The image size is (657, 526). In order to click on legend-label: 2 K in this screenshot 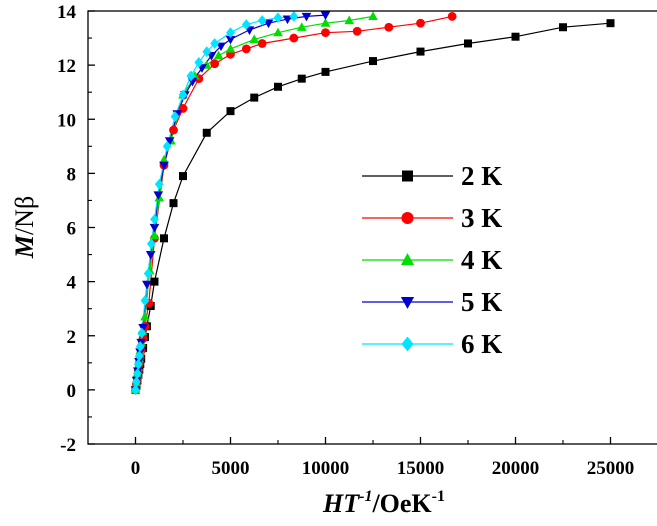, I will do `click(481, 176)`.